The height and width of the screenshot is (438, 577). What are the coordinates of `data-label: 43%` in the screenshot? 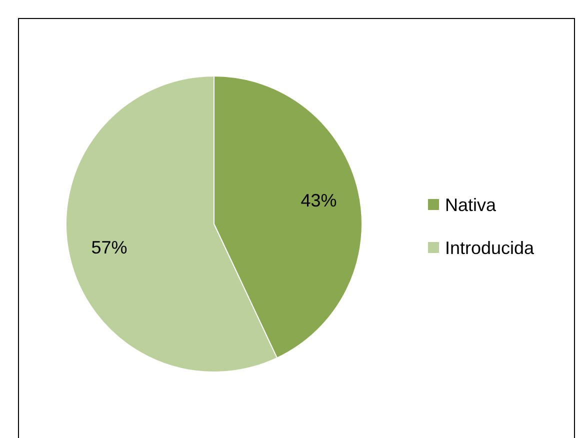 It's located at (318, 200).